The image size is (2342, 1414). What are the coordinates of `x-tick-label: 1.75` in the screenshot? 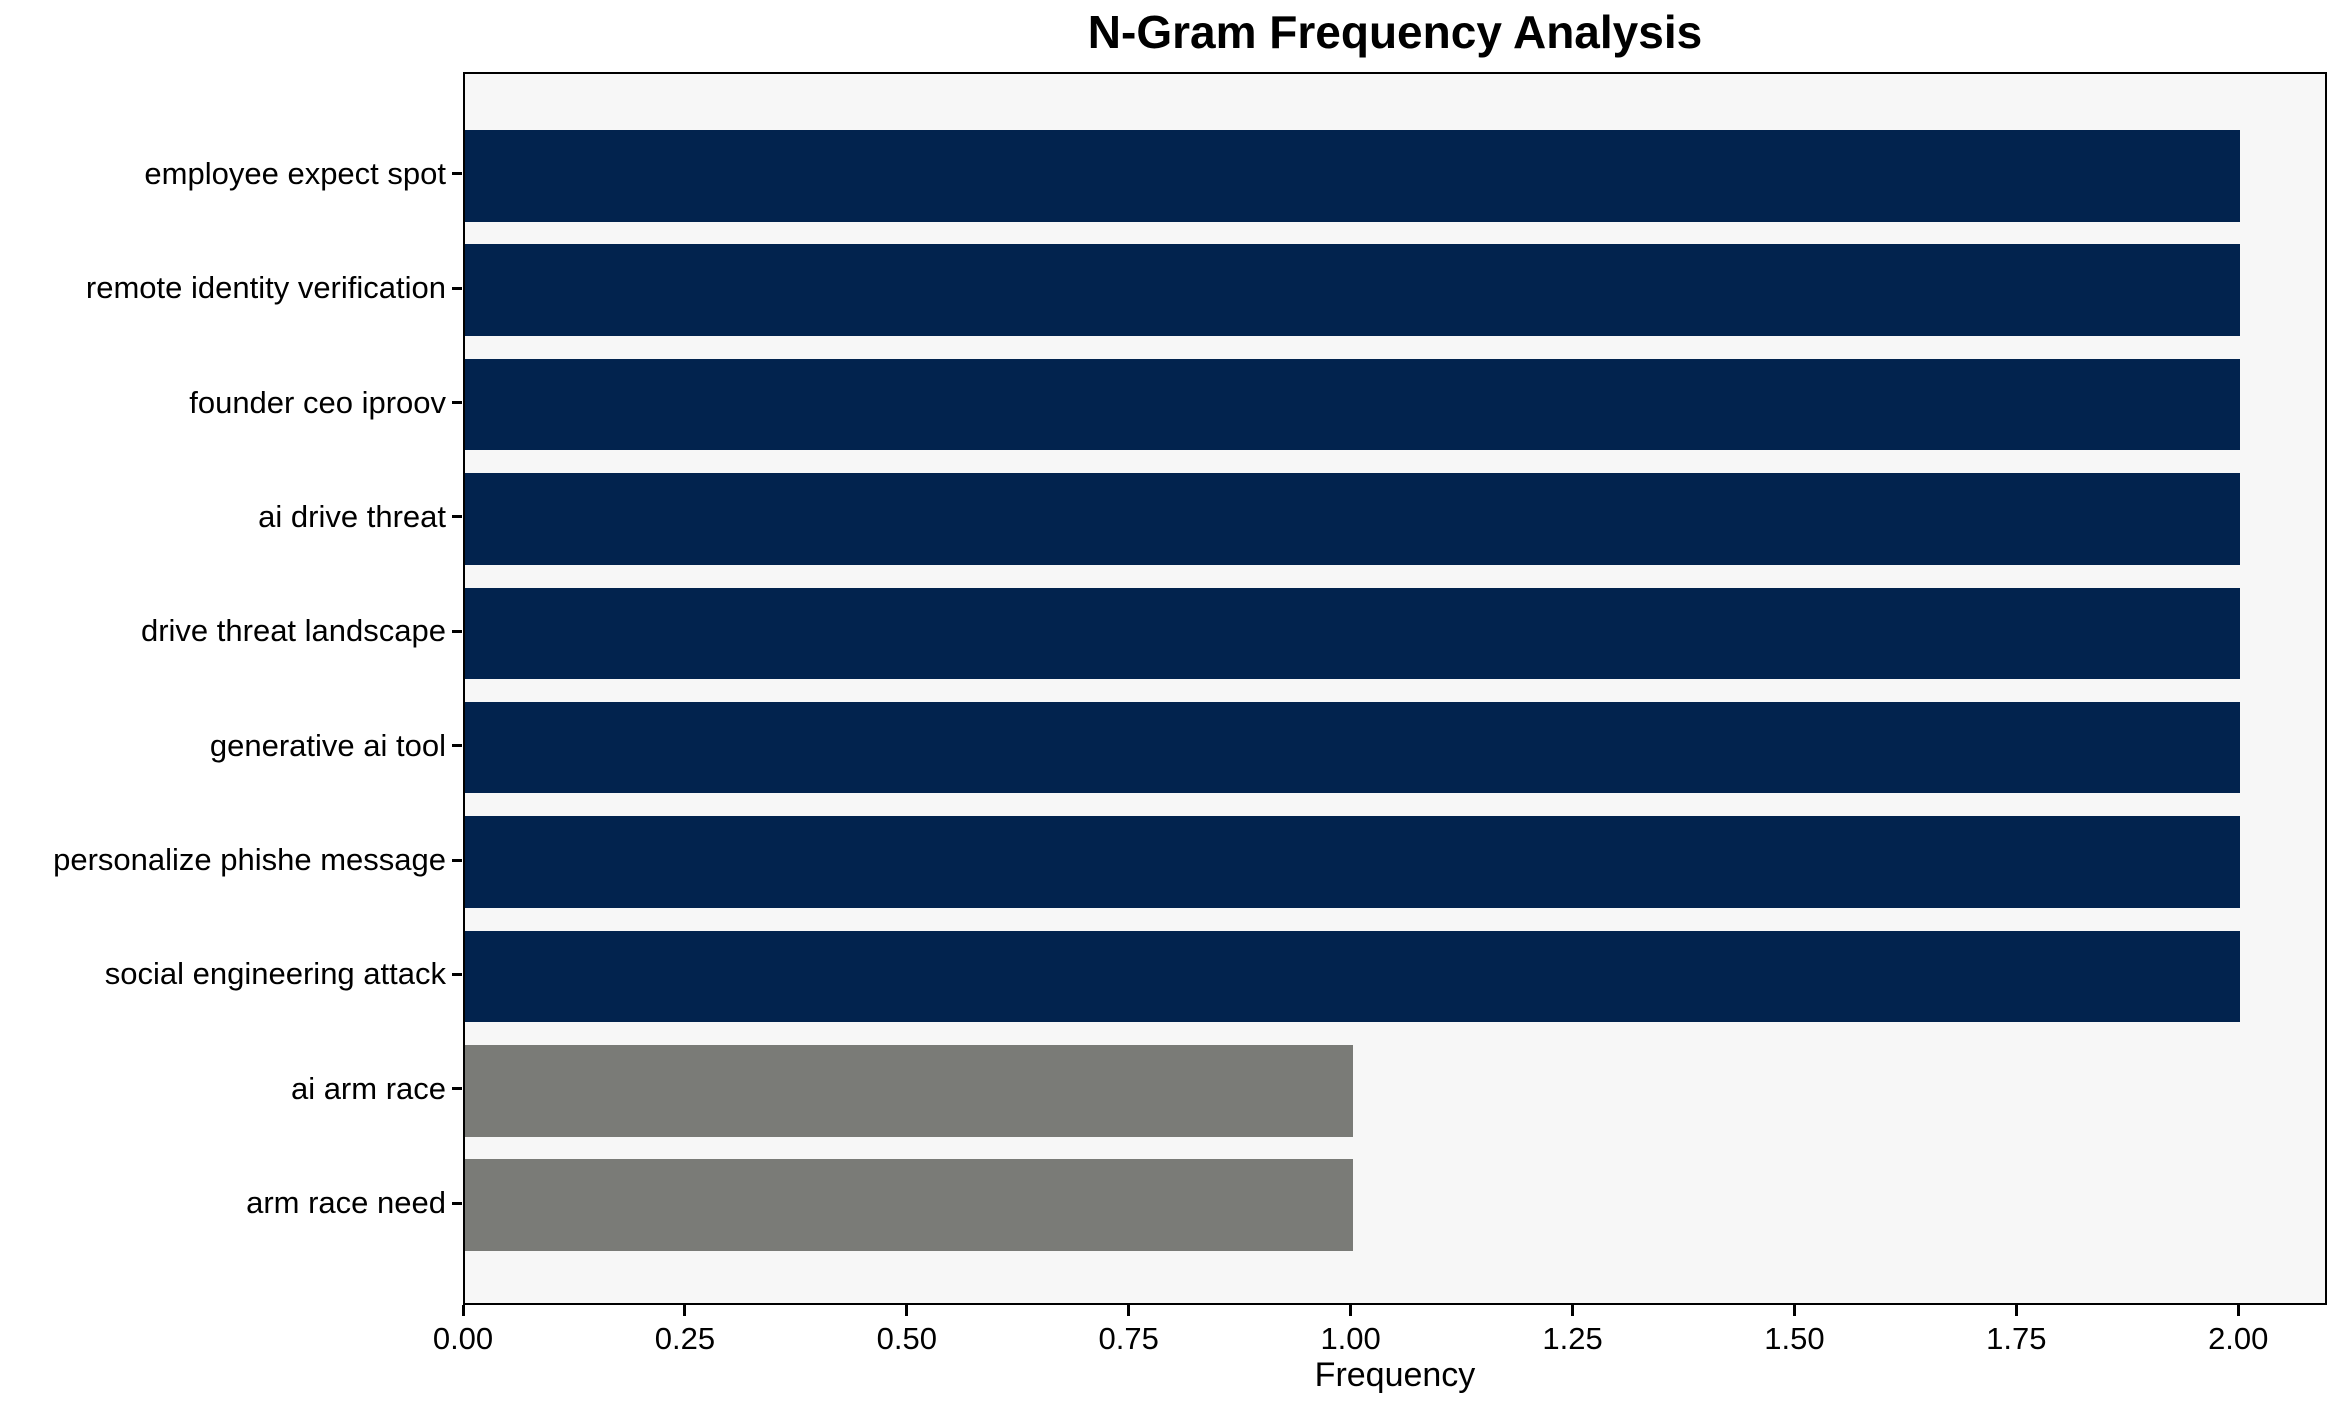 It's located at (2016, 1338).